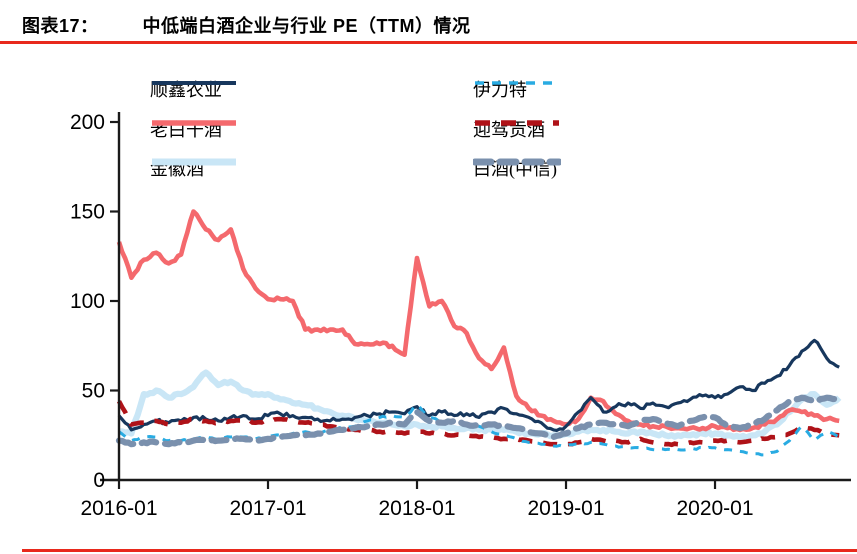 This screenshot has width=857, height=554. Describe the element at coordinates (267, 508) in the screenshot. I see `x-tick-label: 2017-01` at that location.